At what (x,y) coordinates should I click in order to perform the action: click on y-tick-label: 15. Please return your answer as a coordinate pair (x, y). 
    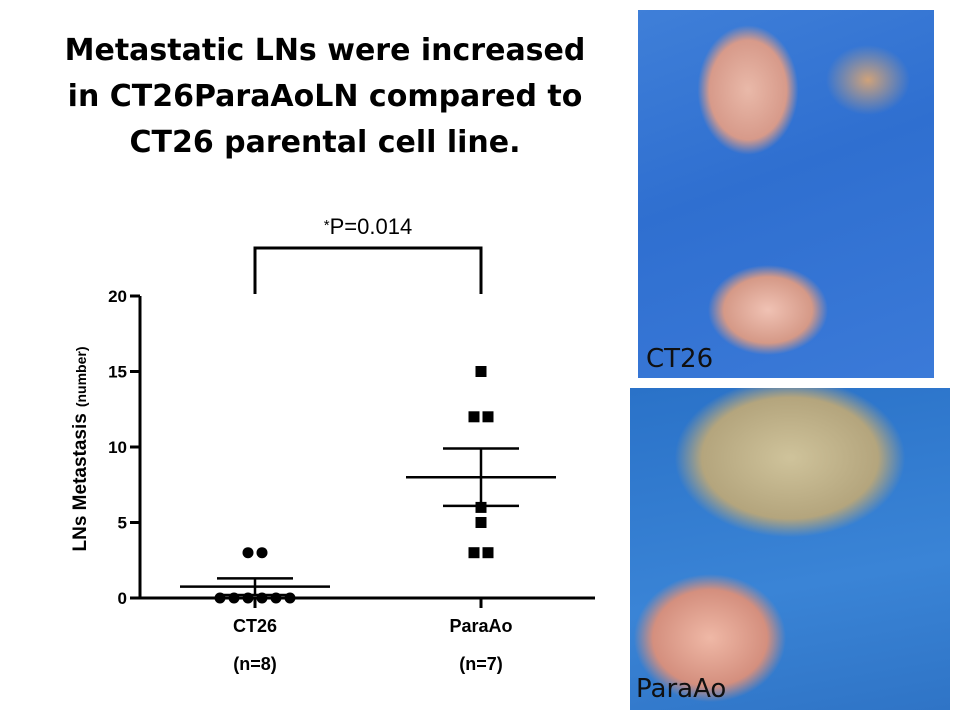
    Looking at the image, I should click on (117, 372).